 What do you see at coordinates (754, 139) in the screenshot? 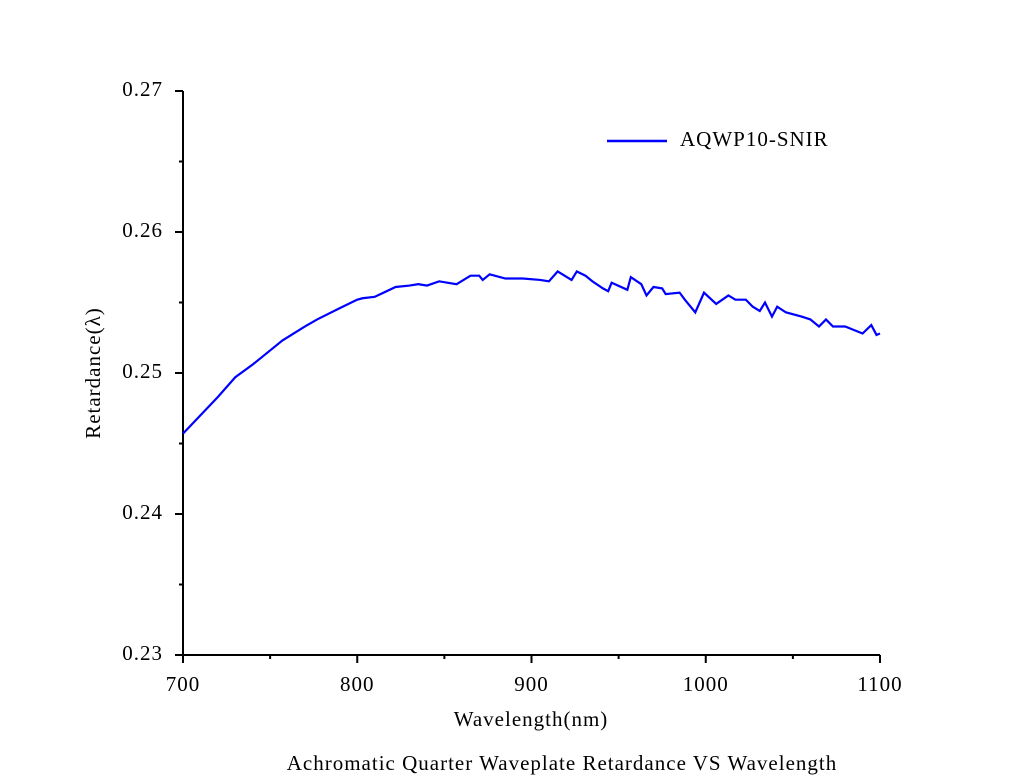
I see `legend-label: AQWP10-SNIR` at bounding box center [754, 139].